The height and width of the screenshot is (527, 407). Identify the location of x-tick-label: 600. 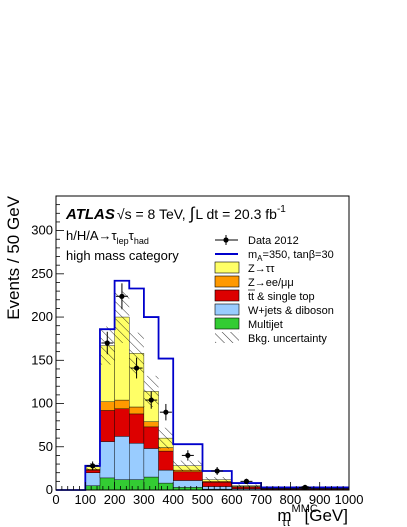
(232, 499).